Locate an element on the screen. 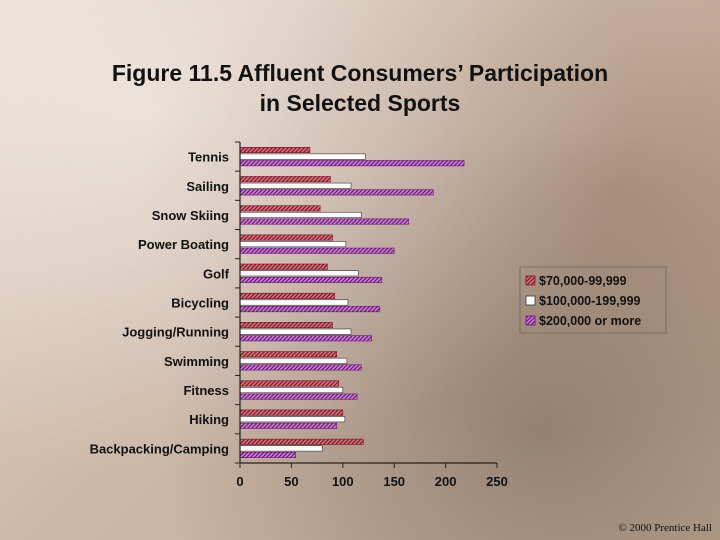 The height and width of the screenshot is (540, 720). x-tick-label: 100 is located at coordinates (343, 481).